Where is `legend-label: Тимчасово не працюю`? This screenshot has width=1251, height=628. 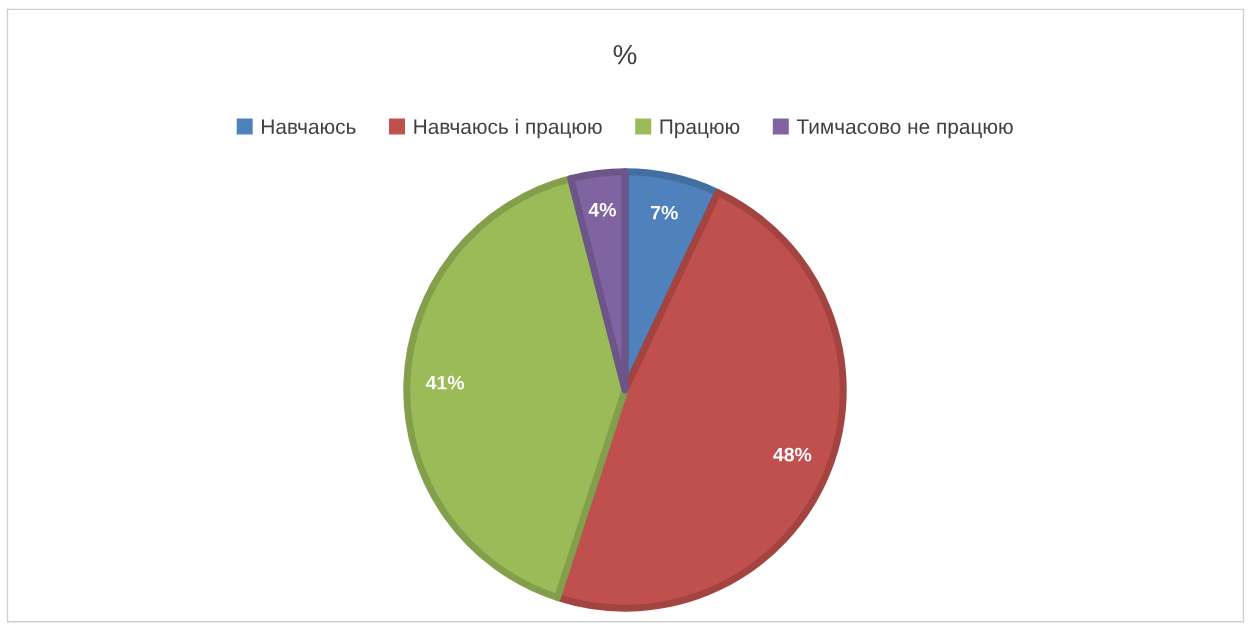 legend-label: Тимчасово не працюю is located at coordinates (904, 129).